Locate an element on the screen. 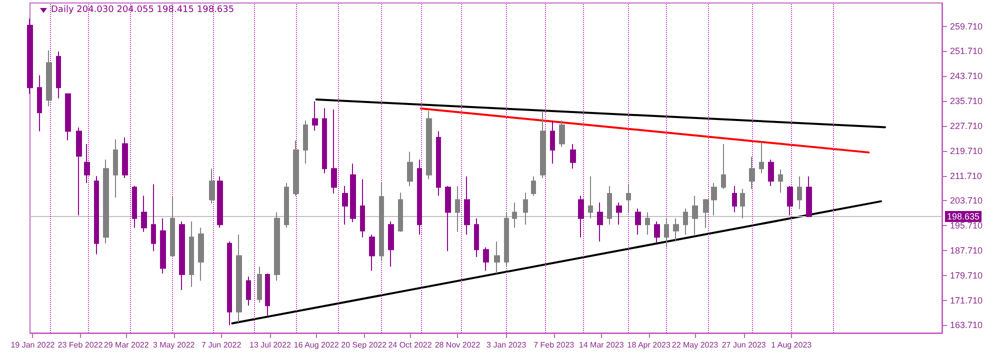 The width and height of the screenshot is (1000, 355). y-tick-label: 243.710 is located at coordinates (966, 76).